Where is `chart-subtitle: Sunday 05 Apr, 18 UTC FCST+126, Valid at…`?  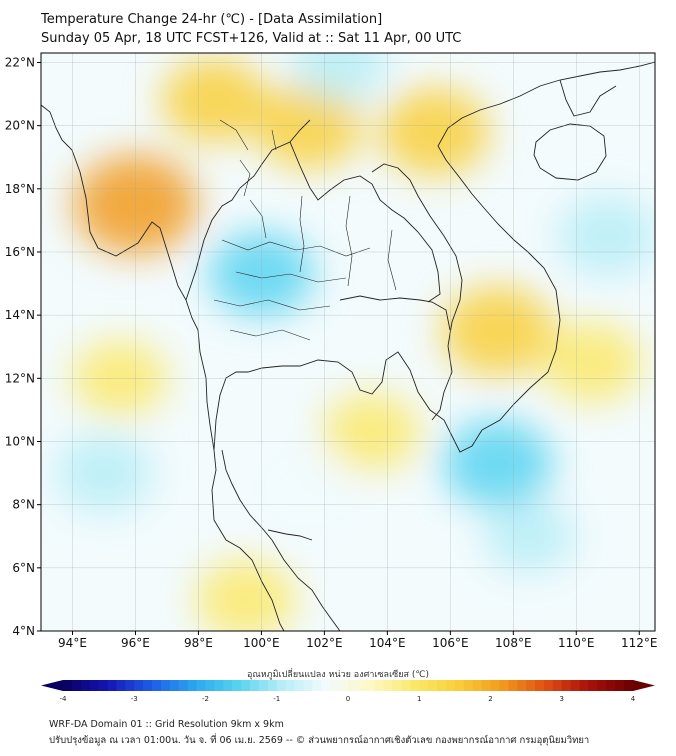 chart-subtitle: Sunday 05 Apr, 18 UTC FCST+126, Valid at… is located at coordinates (251, 38).